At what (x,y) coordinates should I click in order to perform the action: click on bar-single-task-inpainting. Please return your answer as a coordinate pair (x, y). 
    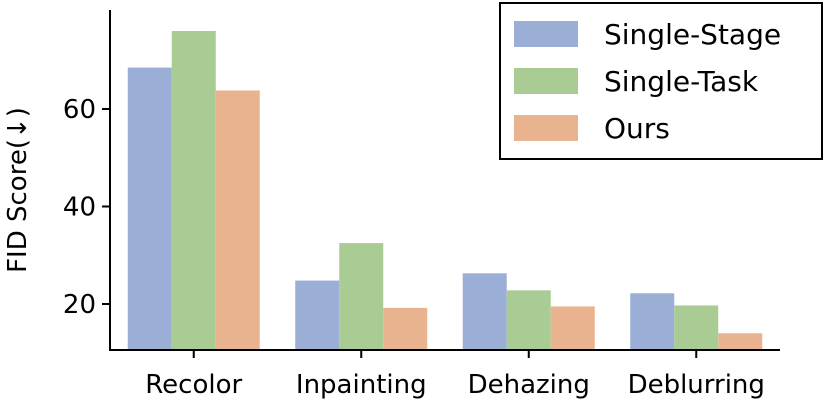
    Looking at the image, I should click on (361, 296).